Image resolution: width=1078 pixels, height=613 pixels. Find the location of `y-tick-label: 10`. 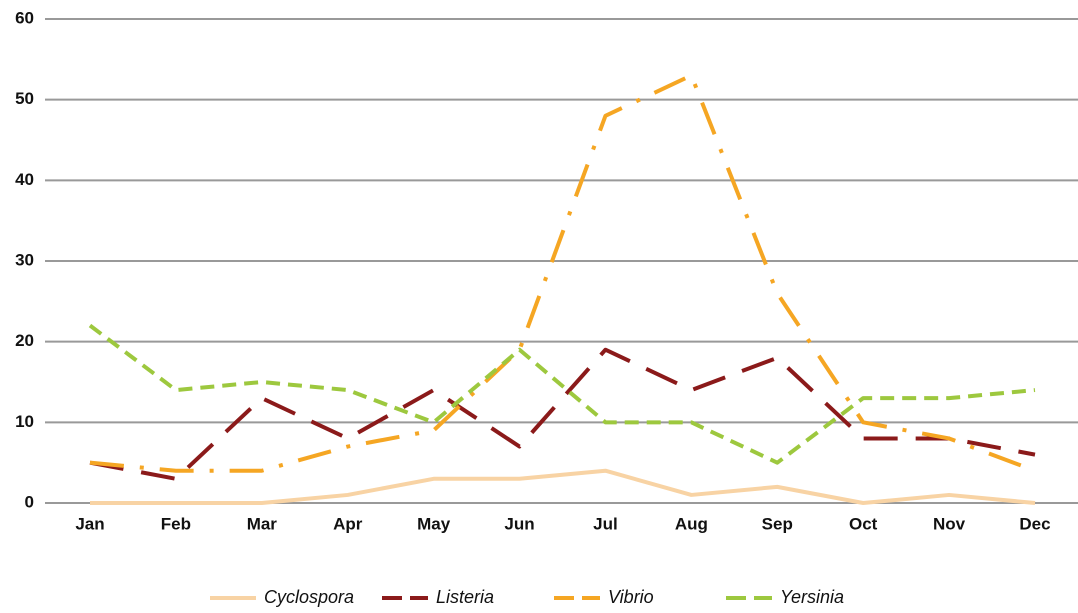

y-tick-label: 10 is located at coordinates (24, 421).